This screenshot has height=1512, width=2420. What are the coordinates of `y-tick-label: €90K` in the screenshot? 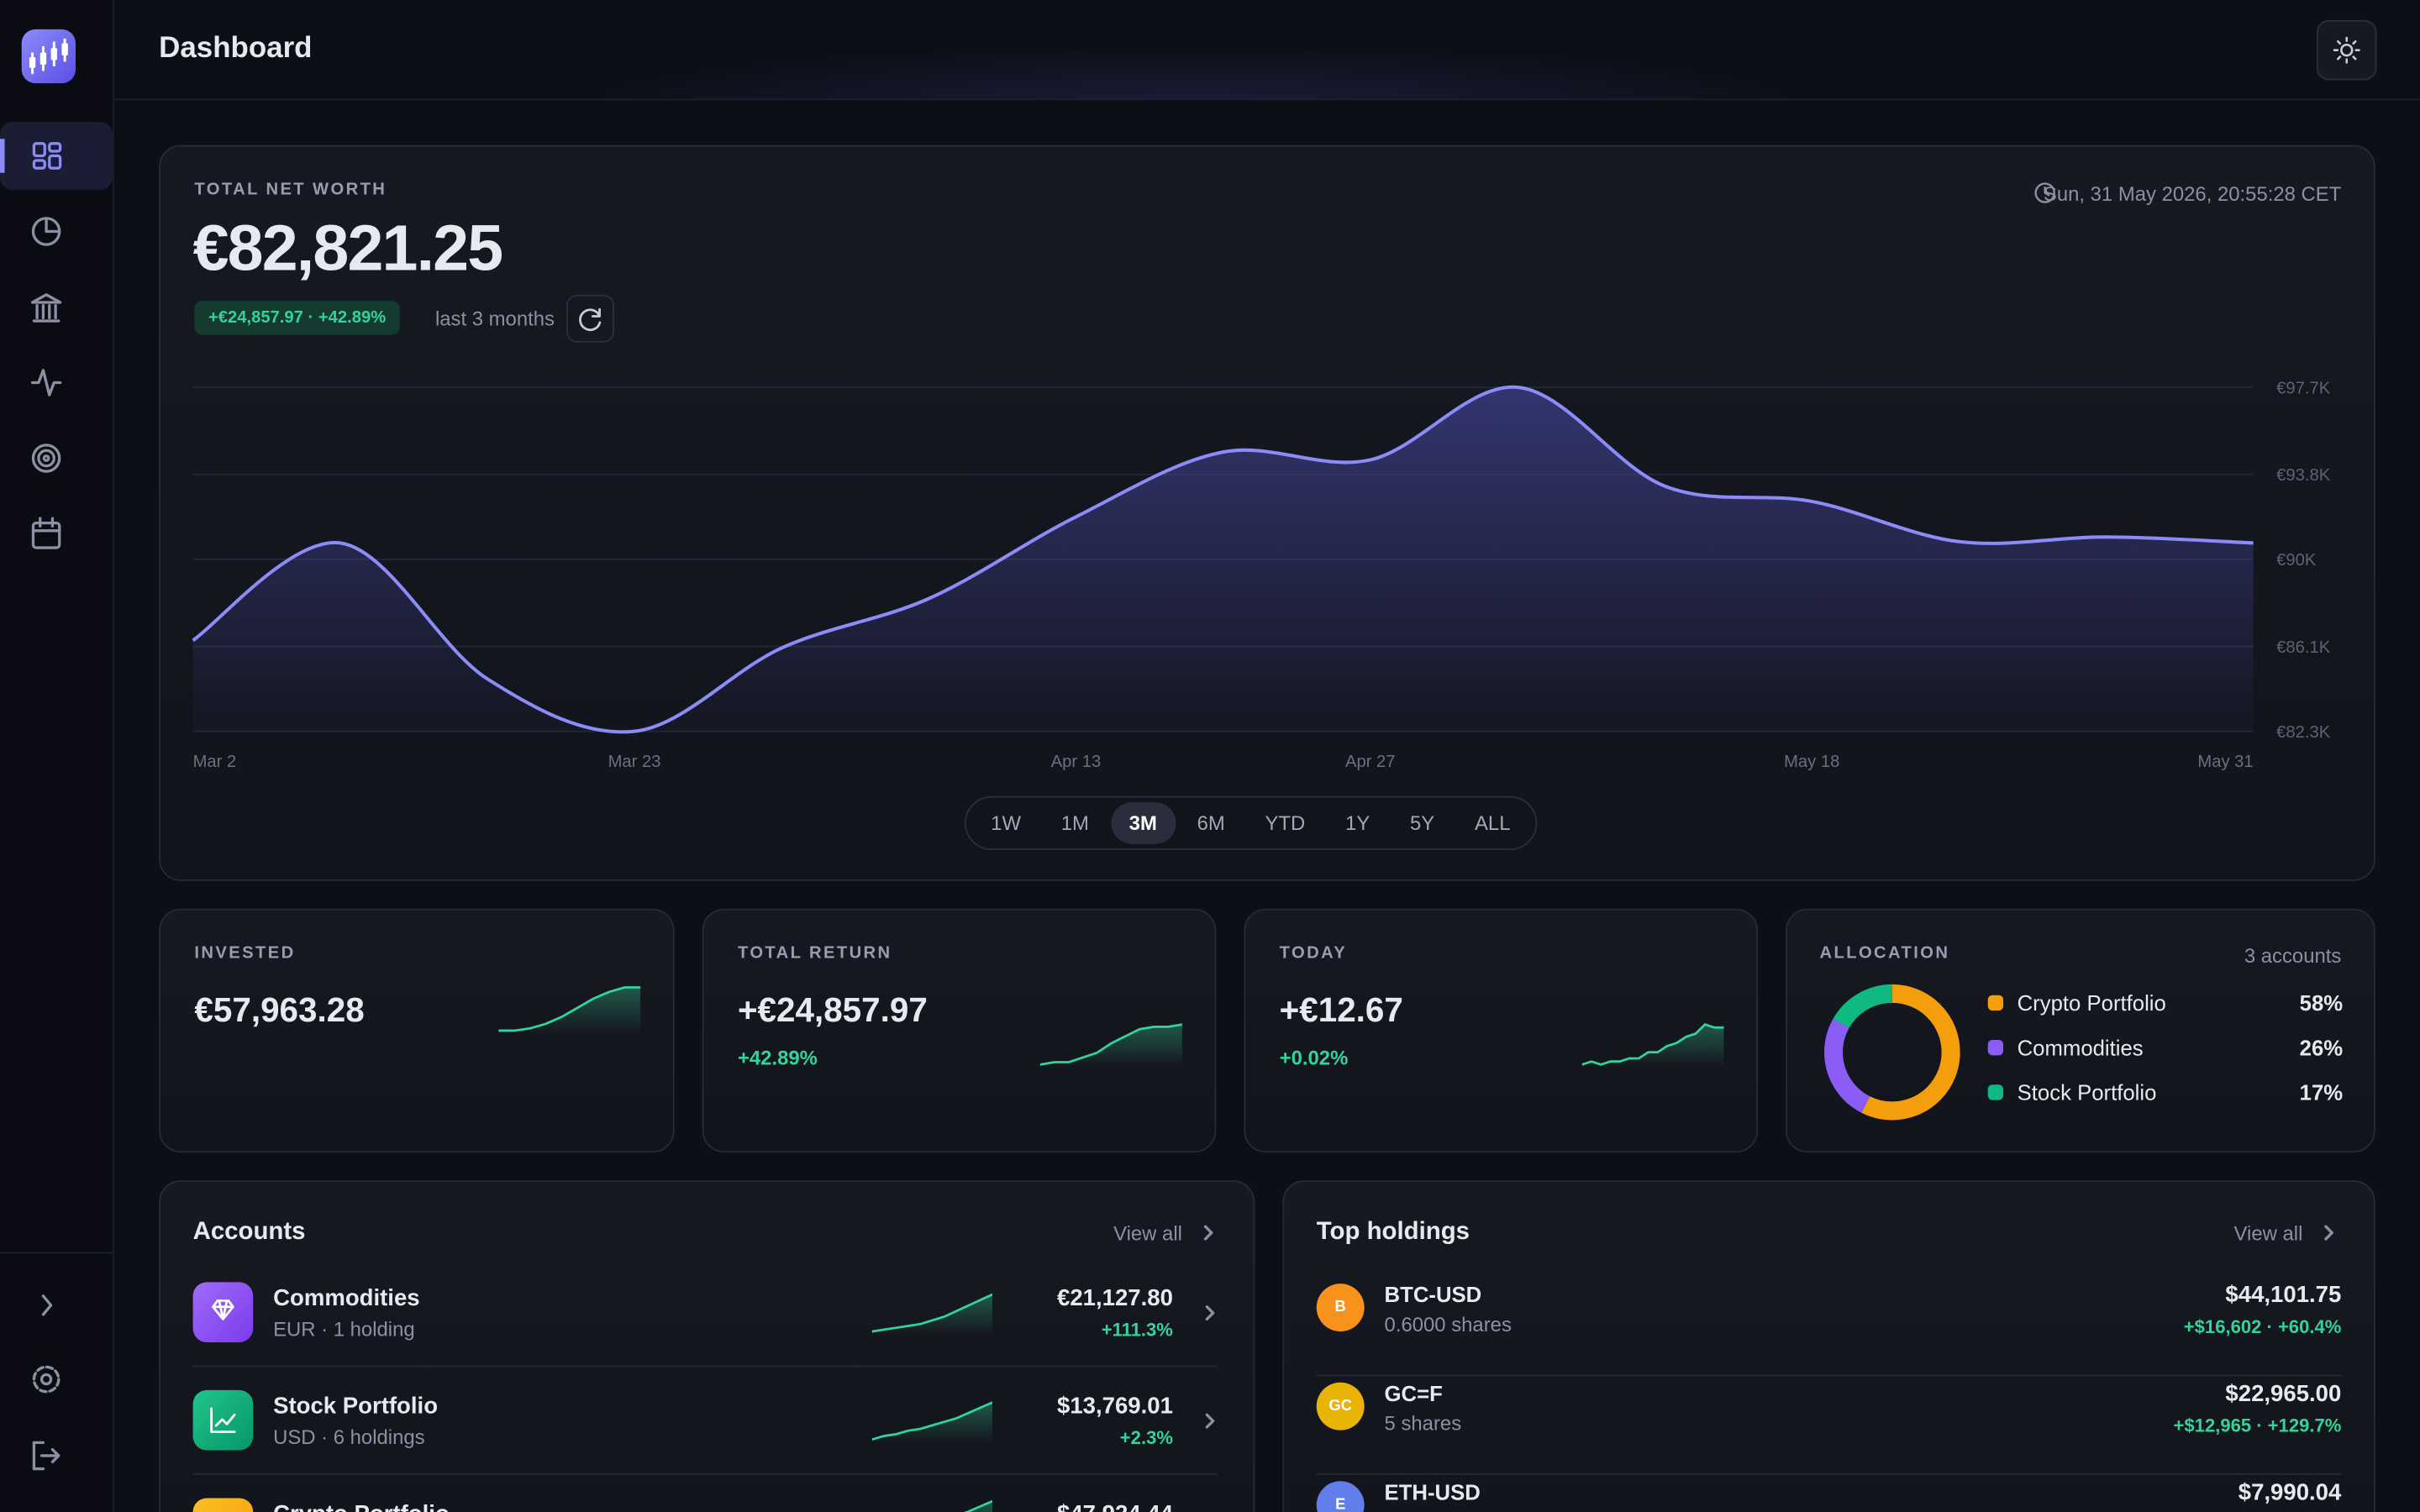 It's located at (2296, 560).